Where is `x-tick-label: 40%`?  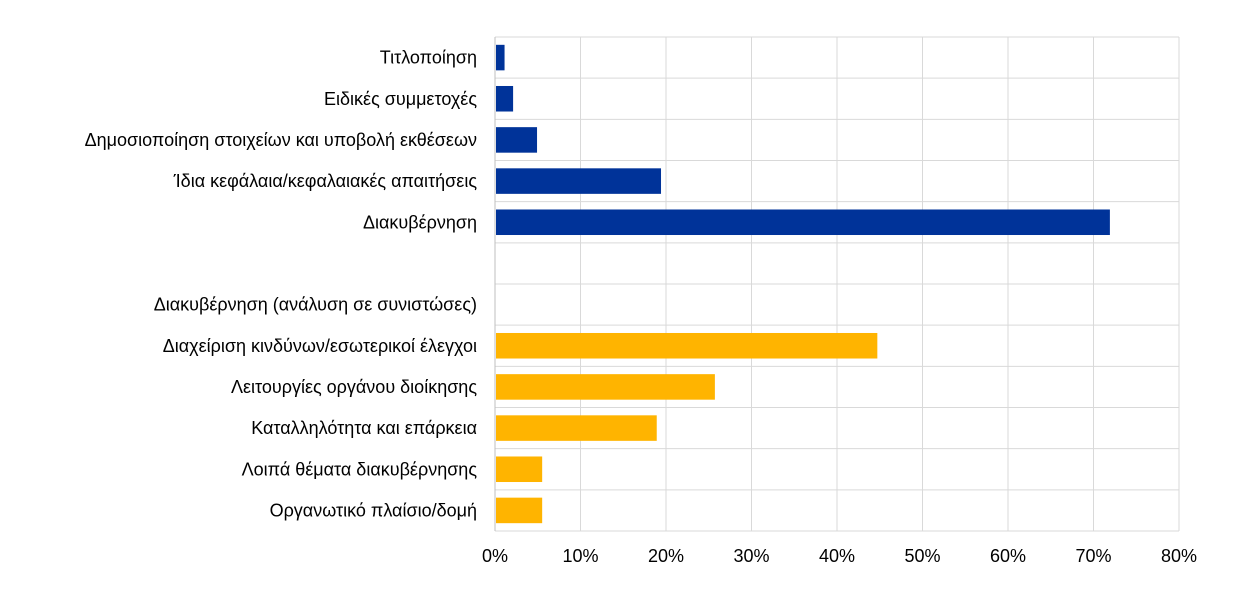 x-tick-label: 40% is located at coordinates (837, 556).